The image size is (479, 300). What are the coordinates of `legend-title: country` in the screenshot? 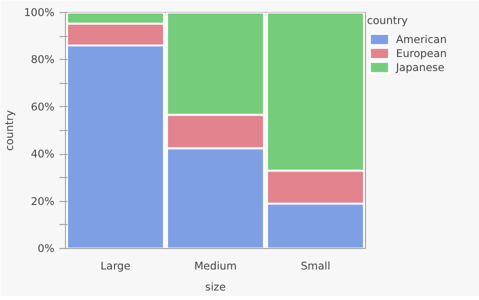 It's located at (388, 20).